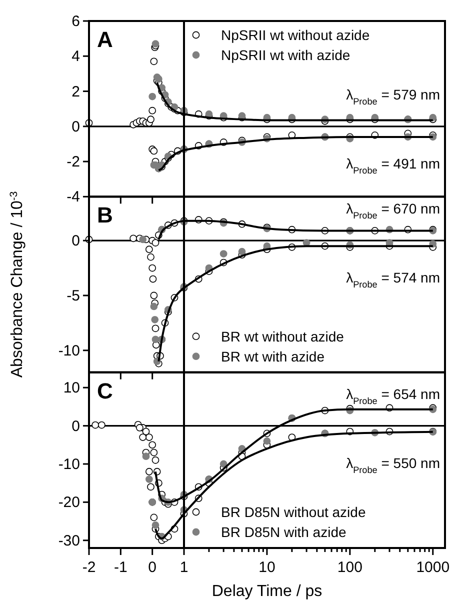  Describe the element at coordinates (76, 21) in the screenshot. I see `y-tick-label: 6` at that location.